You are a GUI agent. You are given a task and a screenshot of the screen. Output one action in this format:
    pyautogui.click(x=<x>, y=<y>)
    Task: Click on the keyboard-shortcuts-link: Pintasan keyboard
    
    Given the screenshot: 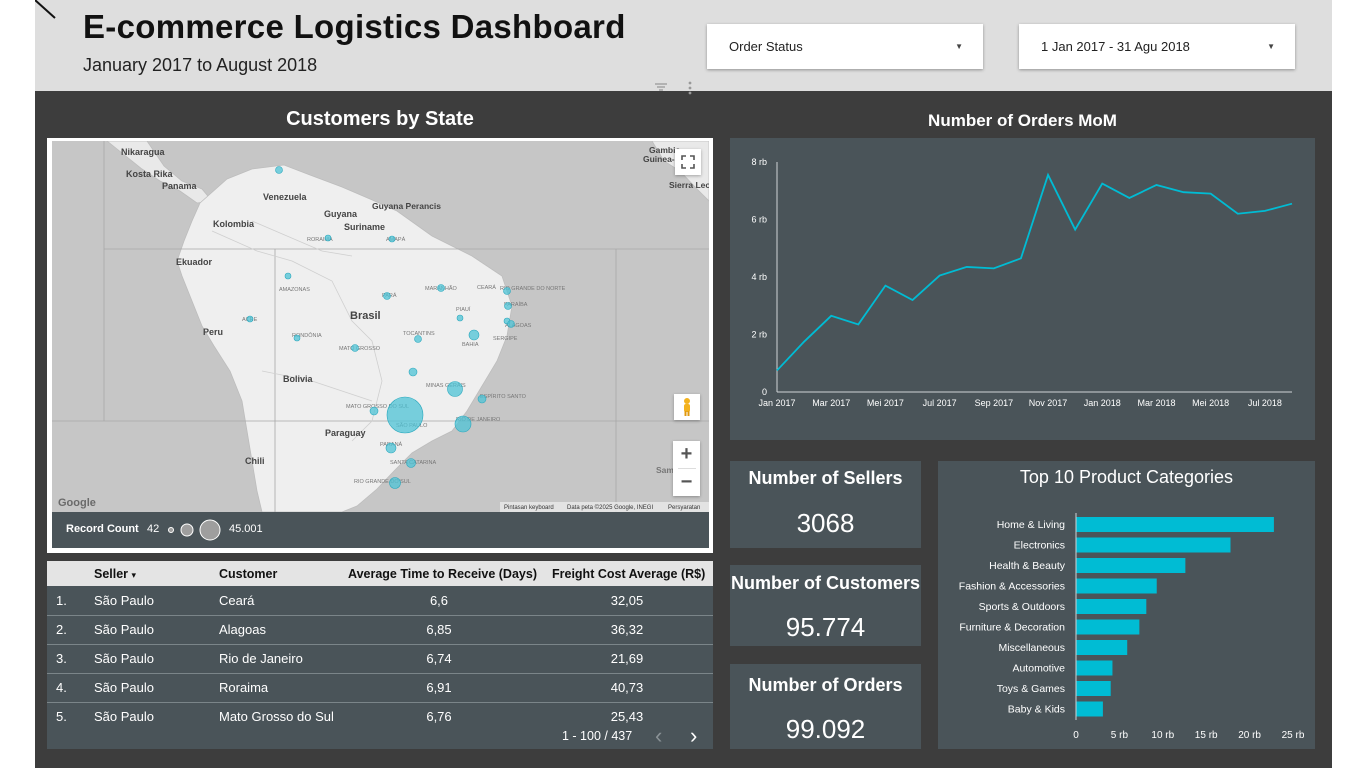 What is the action you would take?
    pyautogui.click(x=529, y=508)
    